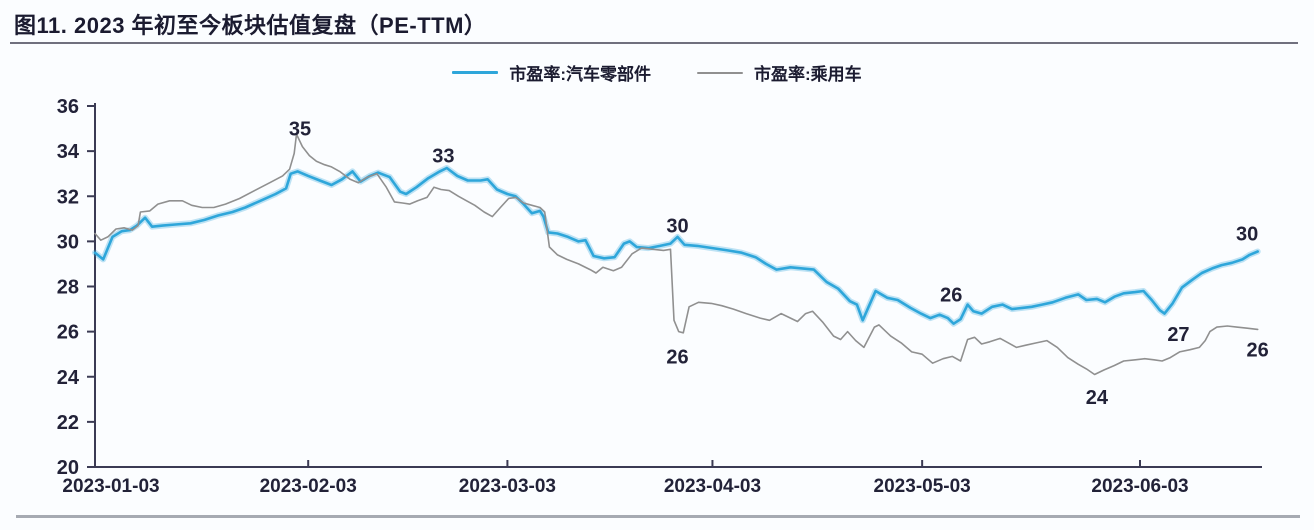  Describe the element at coordinates (68, 152) in the screenshot. I see `y-tick-label: 34` at that location.